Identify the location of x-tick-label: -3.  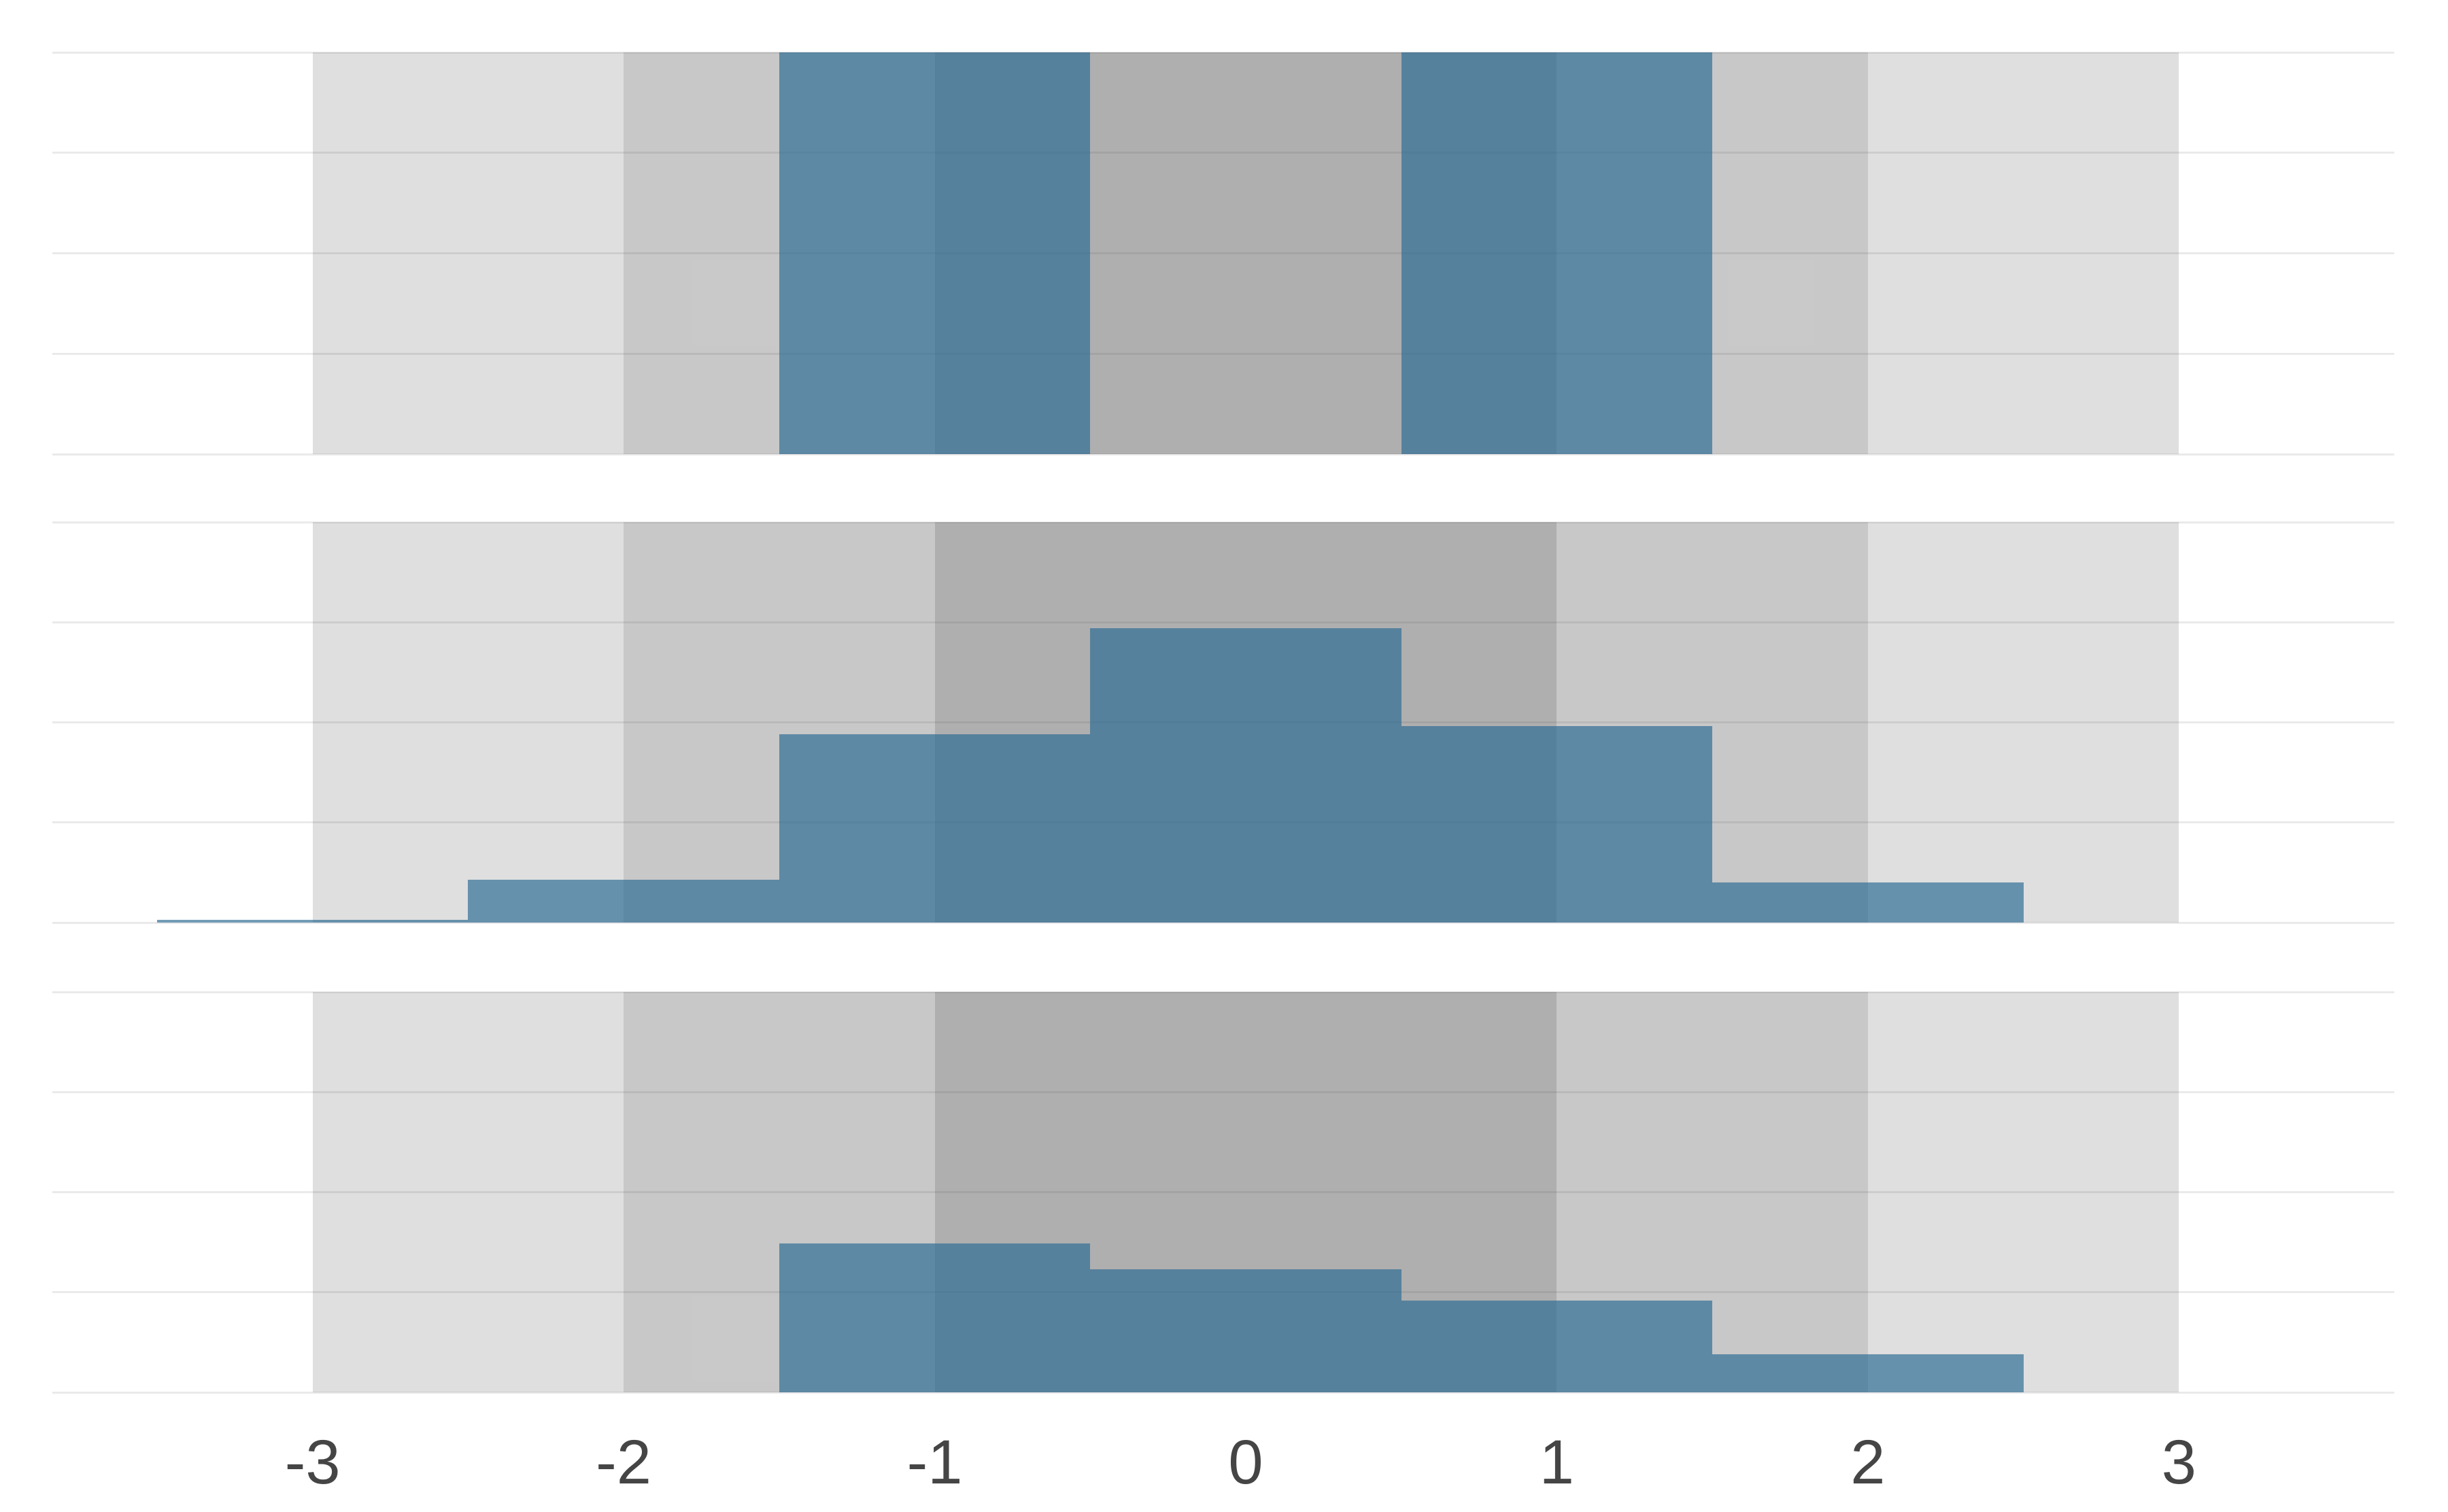
(313, 1462).